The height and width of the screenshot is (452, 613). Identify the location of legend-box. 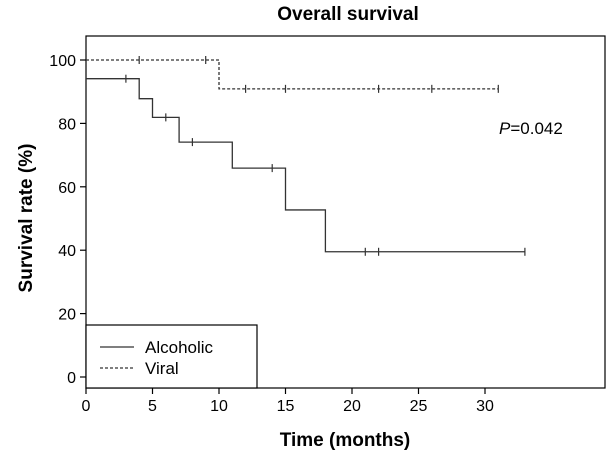
(171, 356).